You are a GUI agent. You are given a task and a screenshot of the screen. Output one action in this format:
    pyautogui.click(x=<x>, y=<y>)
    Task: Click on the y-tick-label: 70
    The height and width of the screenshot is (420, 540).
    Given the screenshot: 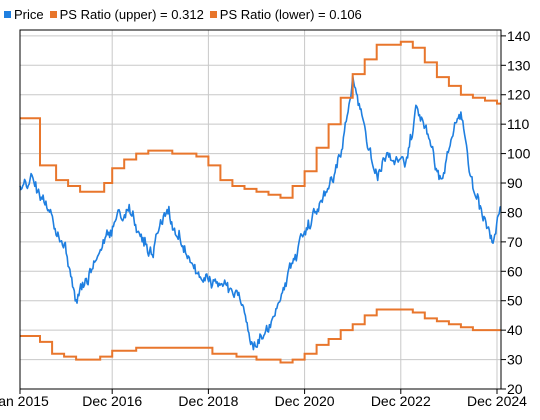 What is the action you would take?
    pyautogui.click(x=515, y=242)
    